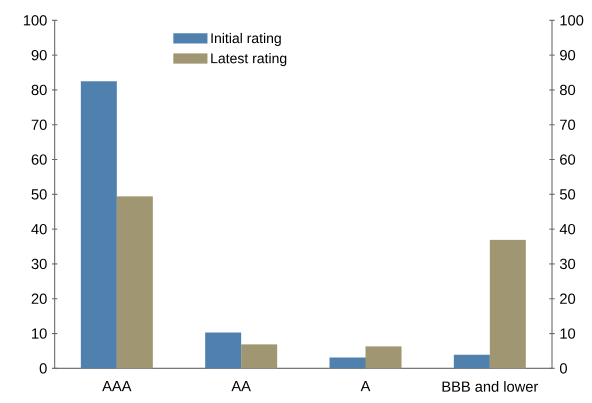 The height and width of the screenshot is (403, 592). Describe the element at coordinates (39, 264) in the screenshot. I see `y-tick-label: 30` at that location.